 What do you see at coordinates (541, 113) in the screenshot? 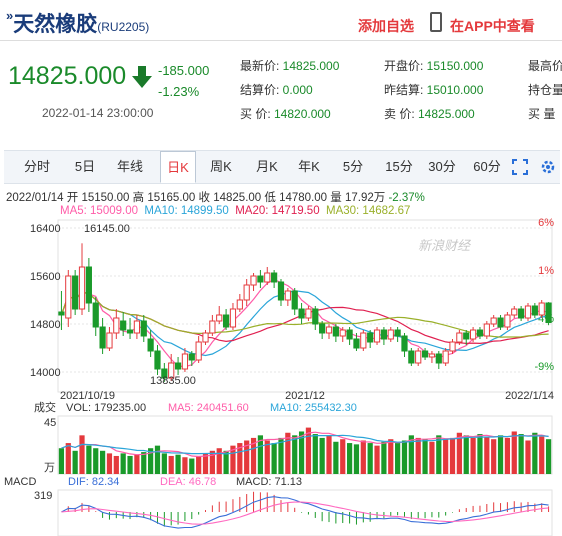
I see `quote-field: 买 量` at bounding box center [541, 113].